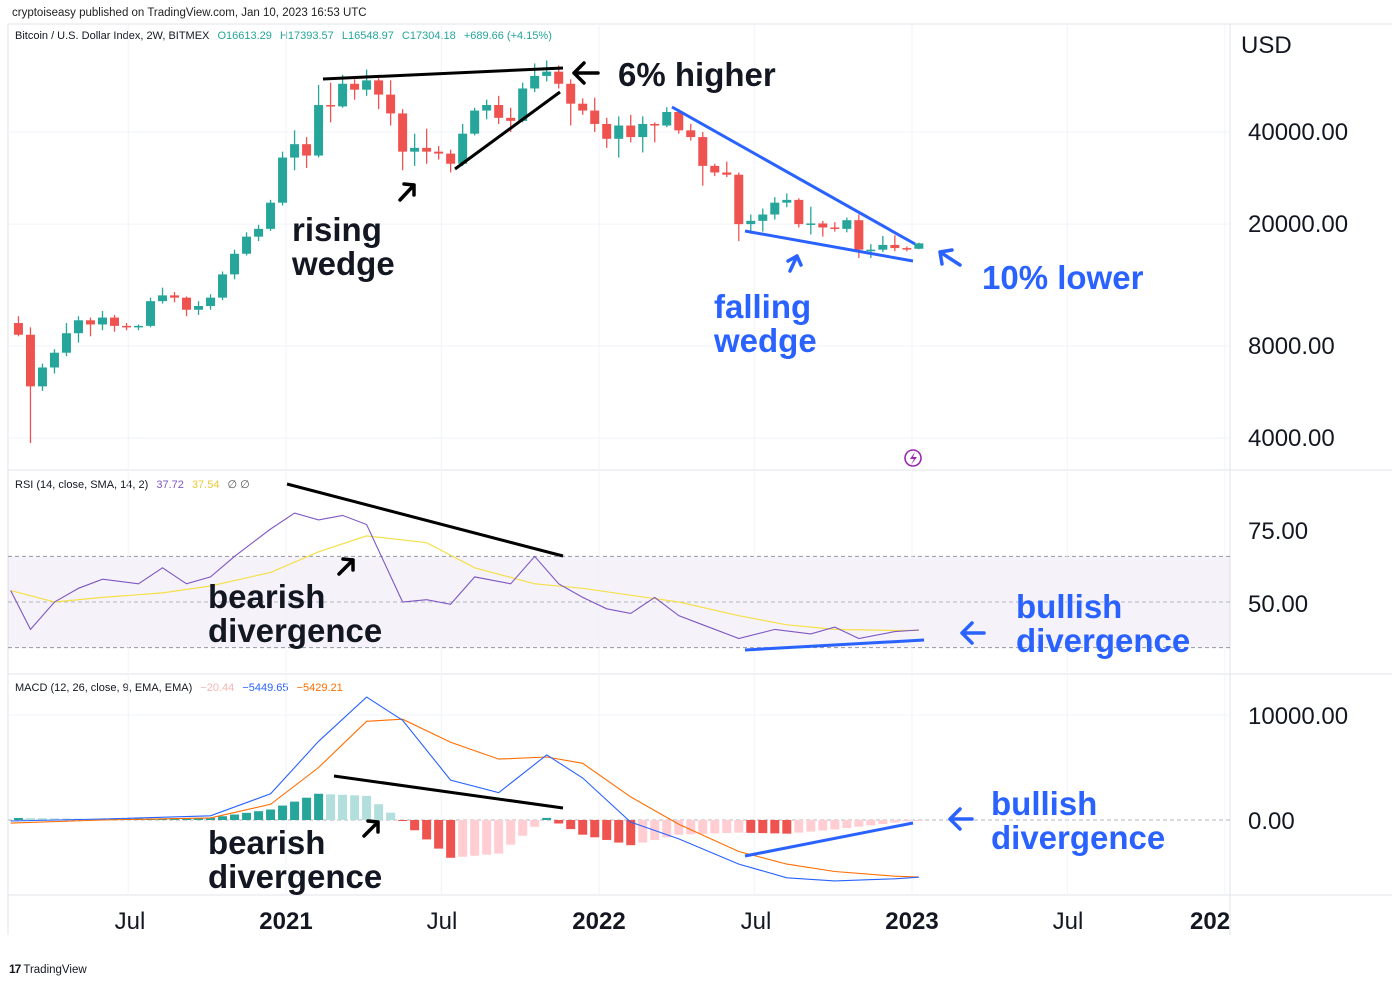  I want to click on tradingview-logo: 17 TradingView, so click(48, 969).